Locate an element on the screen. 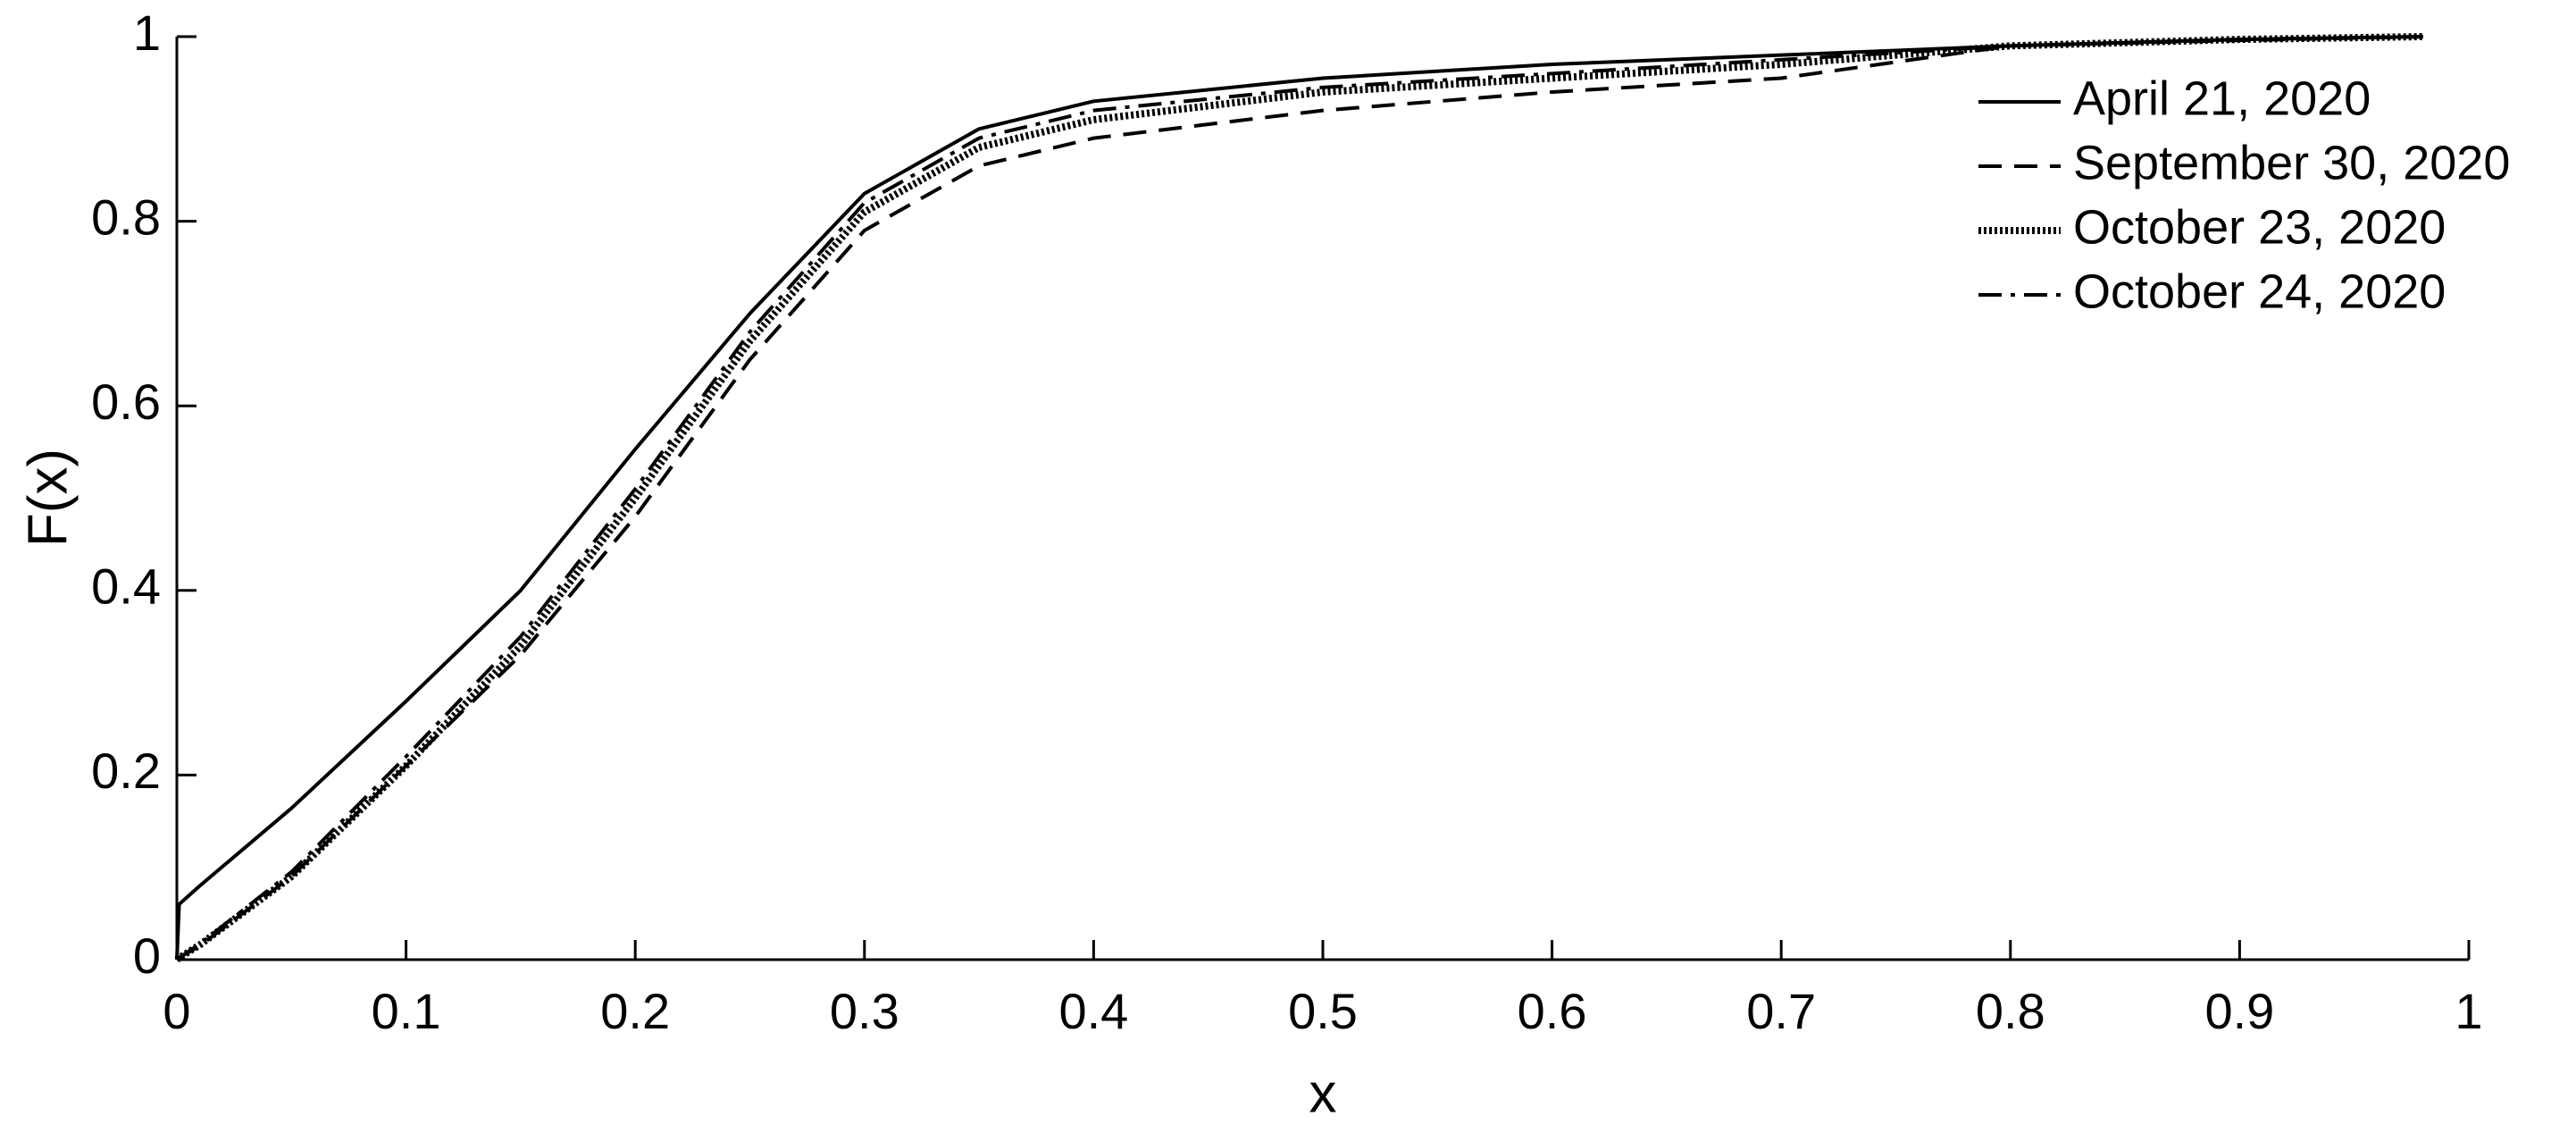  x-tick-label: 0.5 is located at coordinates (1323, 1011).